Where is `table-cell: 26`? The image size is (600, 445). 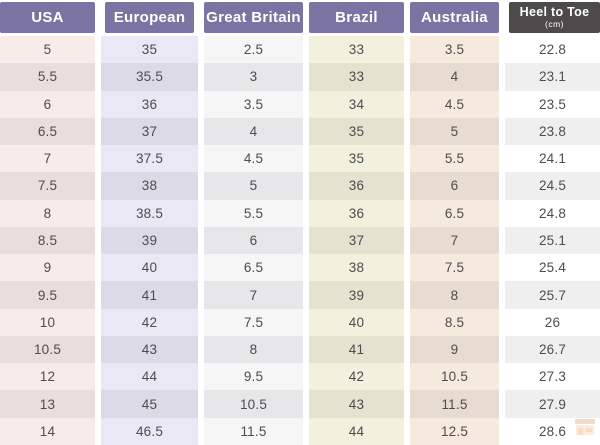 table-cell: 26 is located at coordinates (552, 322).